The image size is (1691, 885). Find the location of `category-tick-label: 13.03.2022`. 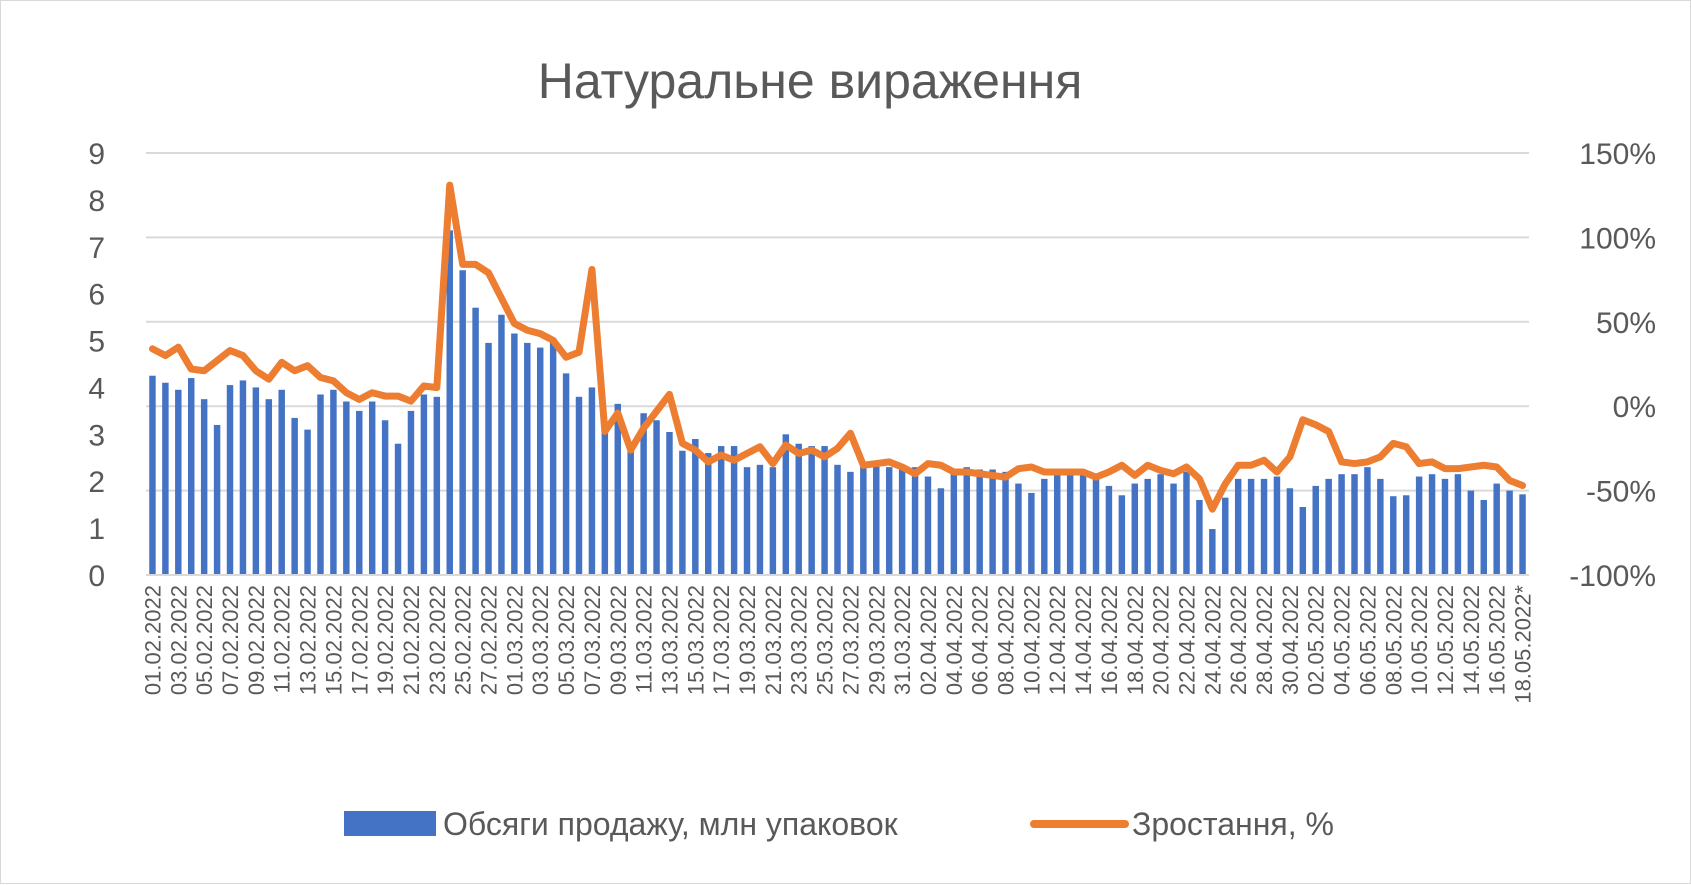

category-tick-label: 13.03.2022 is located at coordinates (670, 640).